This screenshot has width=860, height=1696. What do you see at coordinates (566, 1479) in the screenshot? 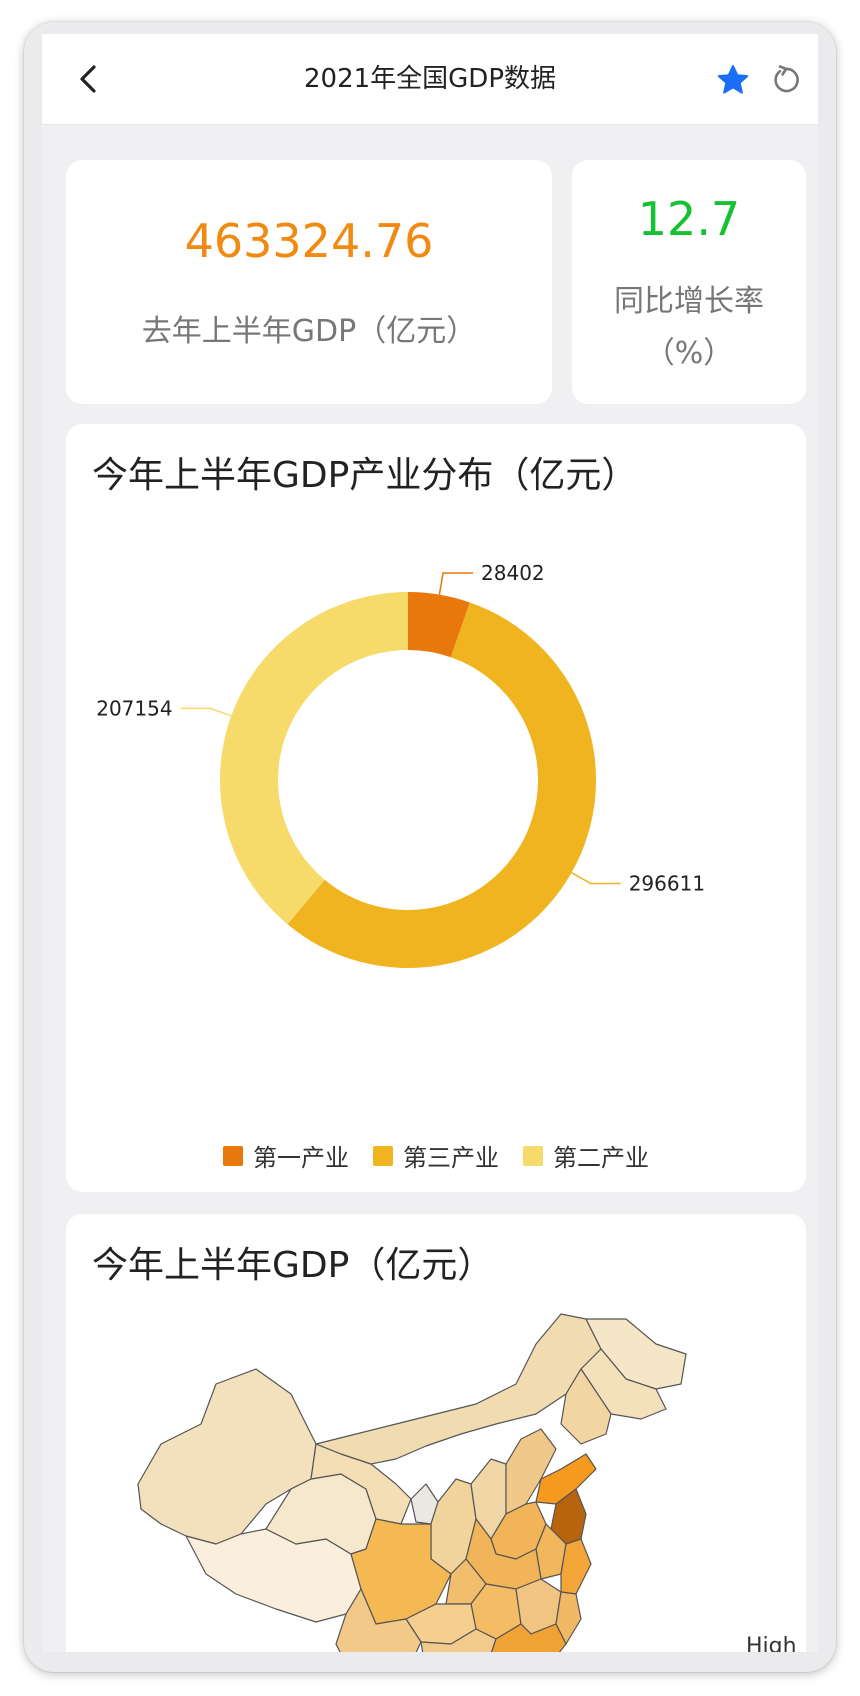
I see `map-region-shandong` at bounding box center [566, 1479].